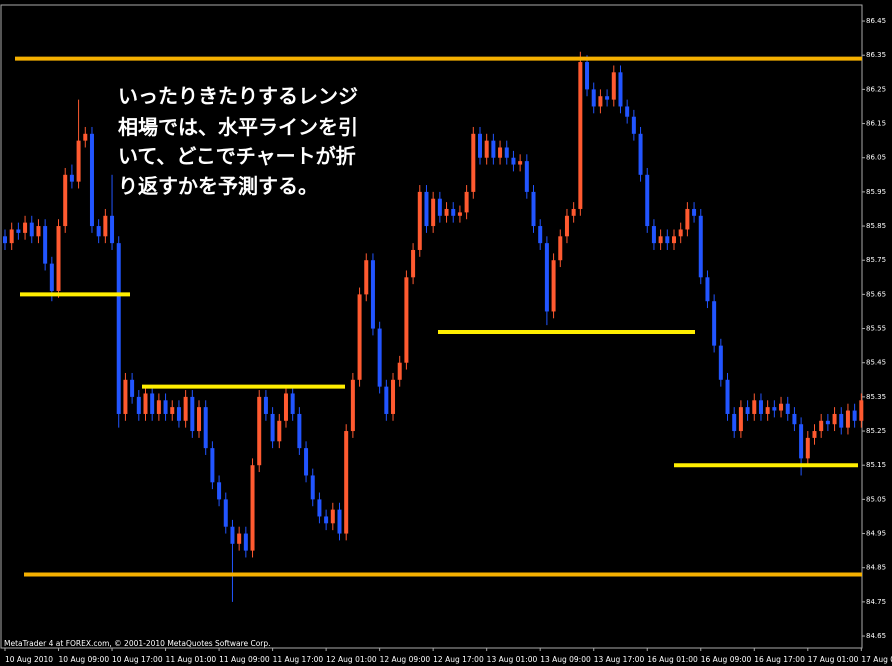 The width and height of the screenshot is (892, 666). Describe the element at coordinates (238, 127) in the screenshot. I see `annotation-line: 相場では、水平ラインを引` at that location.